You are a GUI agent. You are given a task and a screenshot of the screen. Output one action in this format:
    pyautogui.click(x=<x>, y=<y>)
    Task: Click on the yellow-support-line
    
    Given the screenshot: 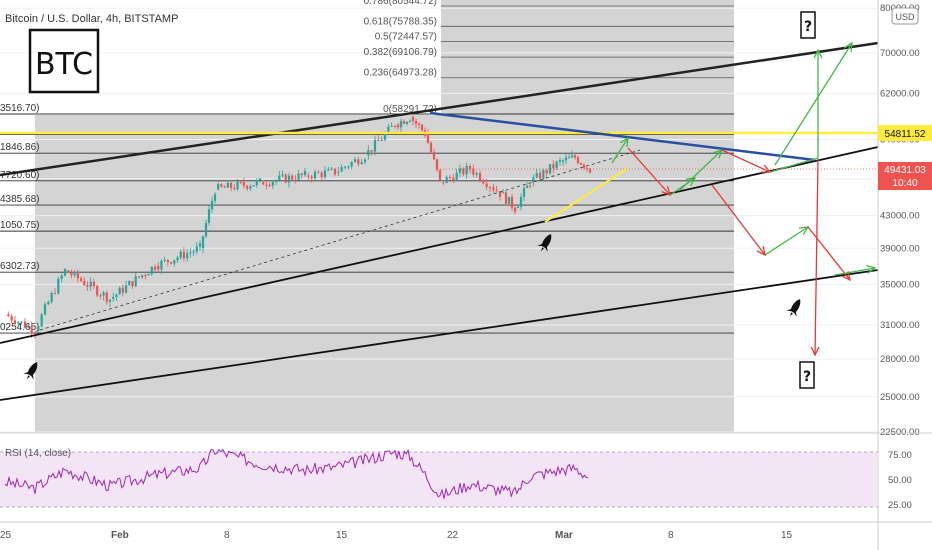 What is the action you would take?
    pyautogui.click(x=586, y=195)
    